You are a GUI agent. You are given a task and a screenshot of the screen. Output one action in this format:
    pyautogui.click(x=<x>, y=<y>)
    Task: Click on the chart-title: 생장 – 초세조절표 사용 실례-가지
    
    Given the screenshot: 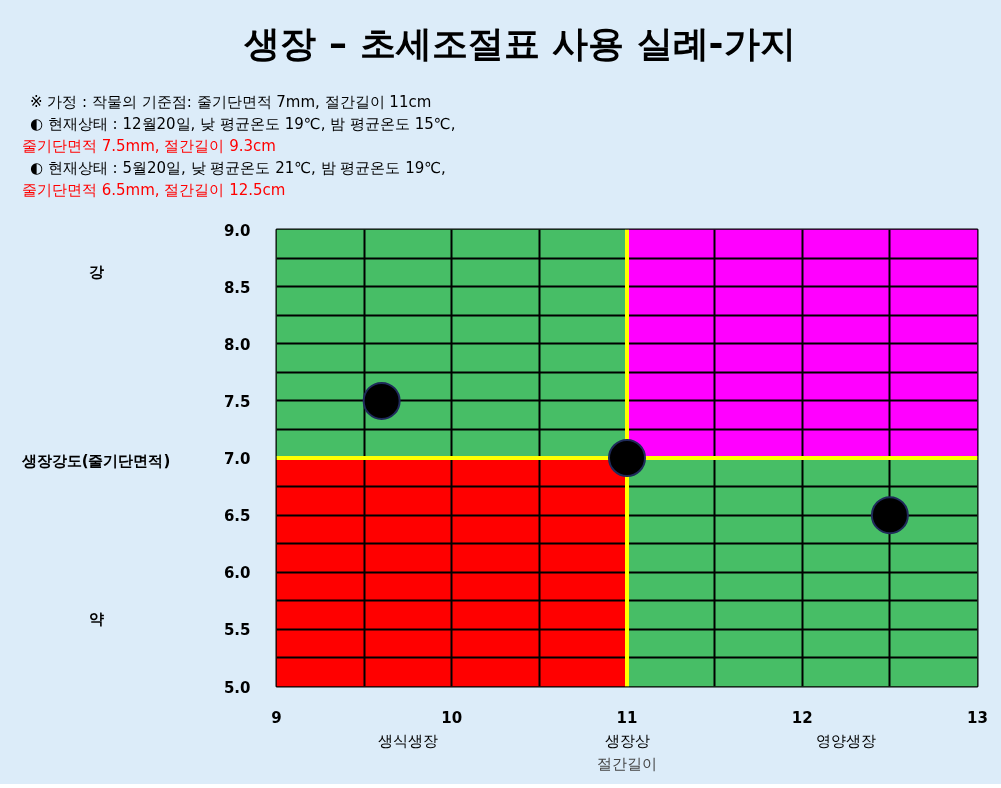 What is the action you would take?
    pyautogui.click(x=520, y=44)
    